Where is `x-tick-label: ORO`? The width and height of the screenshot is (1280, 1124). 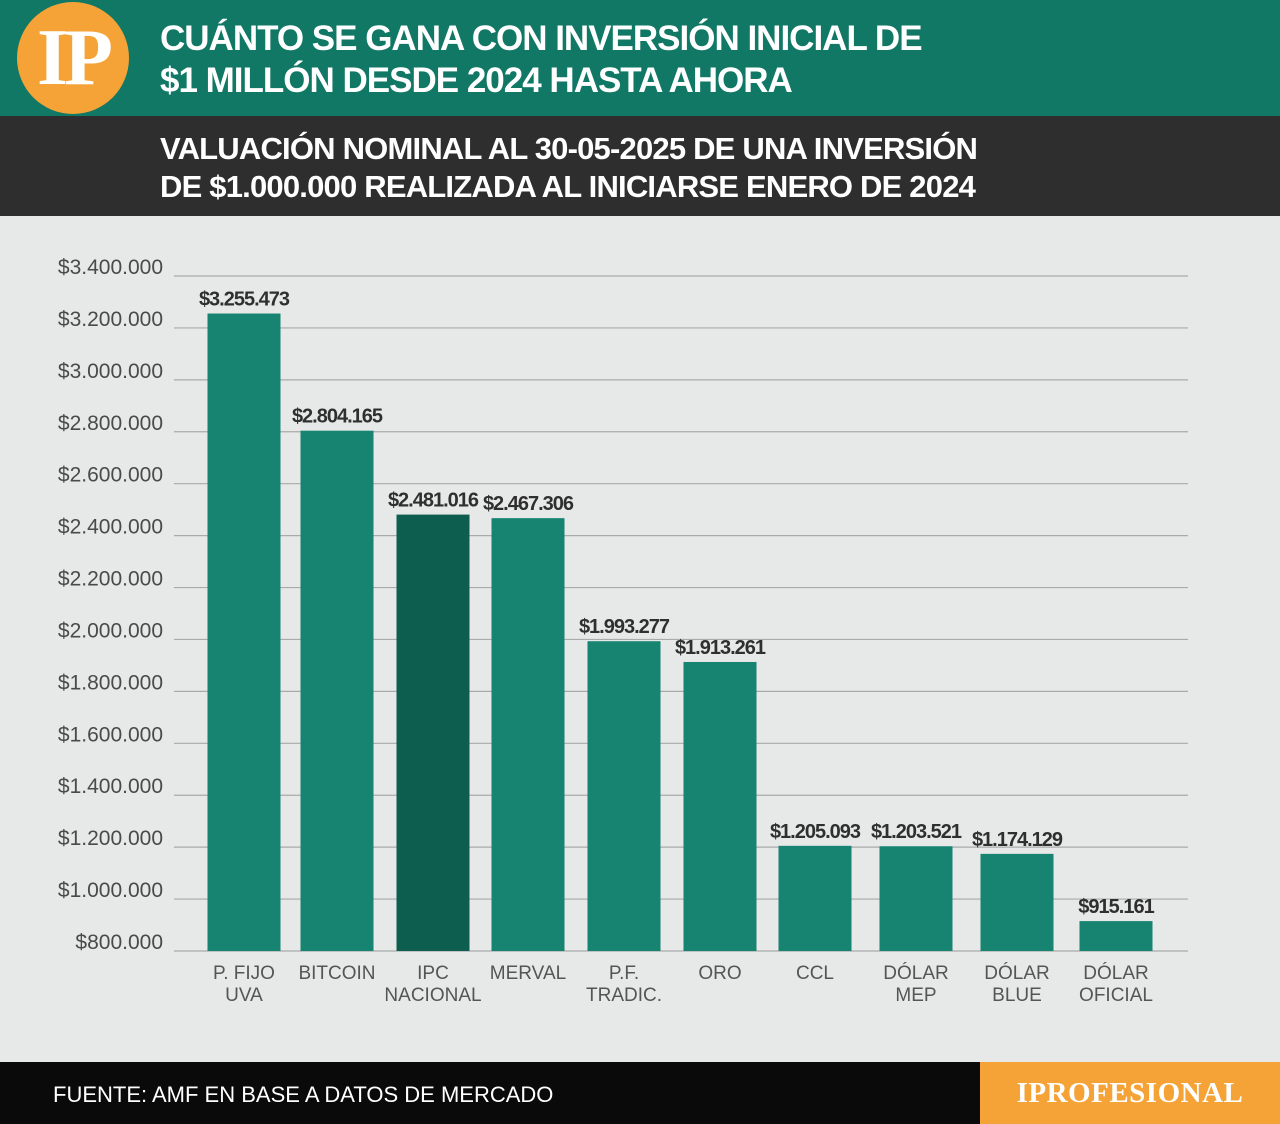
x-tick-label: ORO is located at coordinates (719, 973).